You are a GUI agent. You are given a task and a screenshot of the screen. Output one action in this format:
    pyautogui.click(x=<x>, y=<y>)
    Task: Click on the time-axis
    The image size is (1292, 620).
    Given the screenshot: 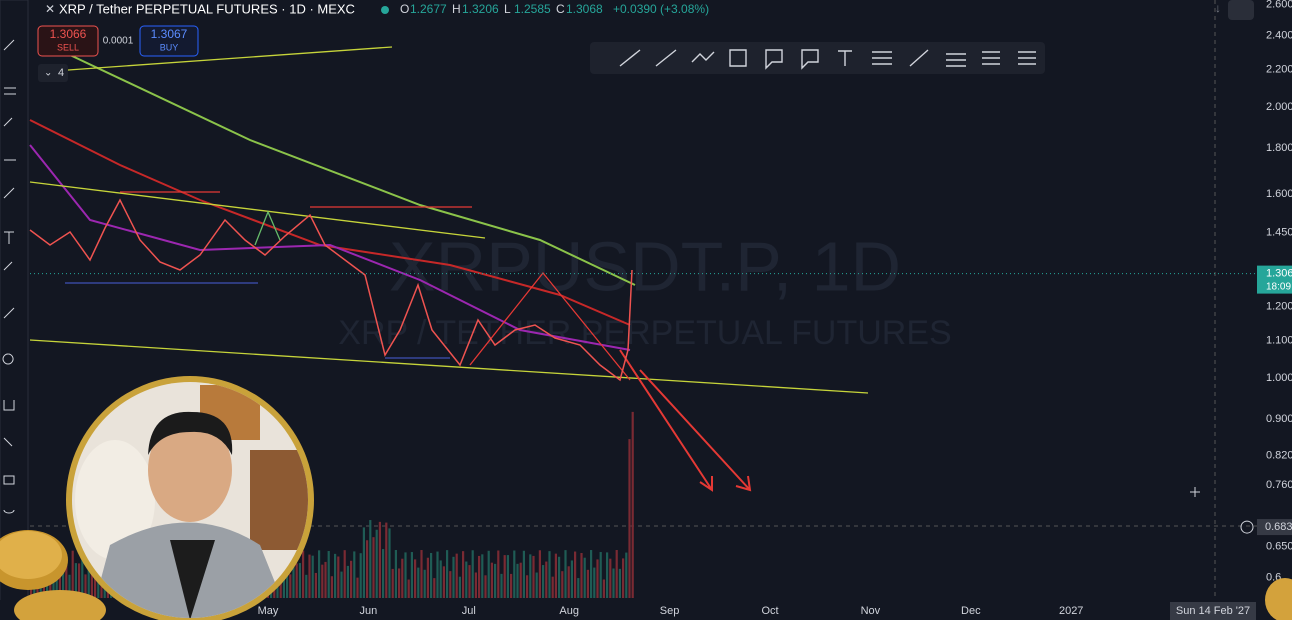 What is the action you would take?
    pyautogui.click(x=646, y=610)
    